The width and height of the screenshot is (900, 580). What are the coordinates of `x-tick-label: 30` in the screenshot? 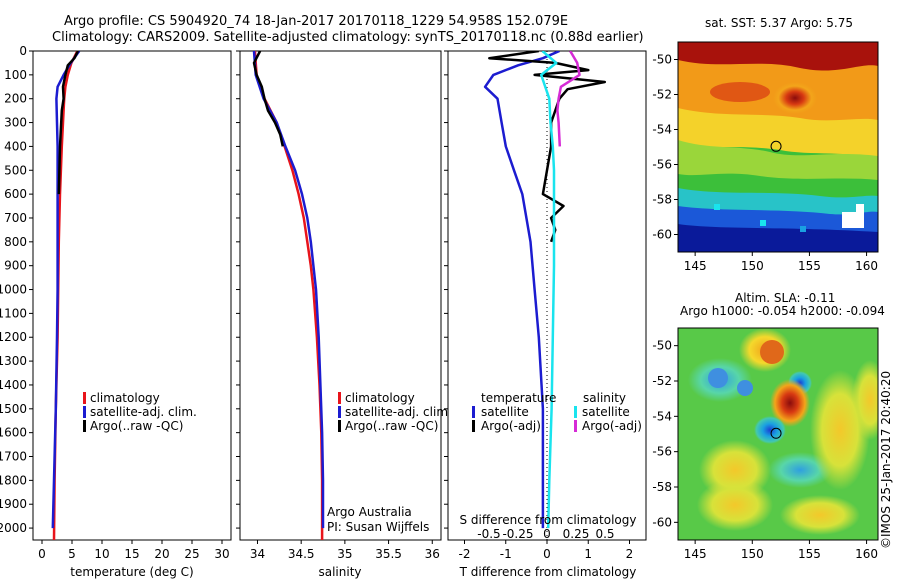 It's located at (221, 554).